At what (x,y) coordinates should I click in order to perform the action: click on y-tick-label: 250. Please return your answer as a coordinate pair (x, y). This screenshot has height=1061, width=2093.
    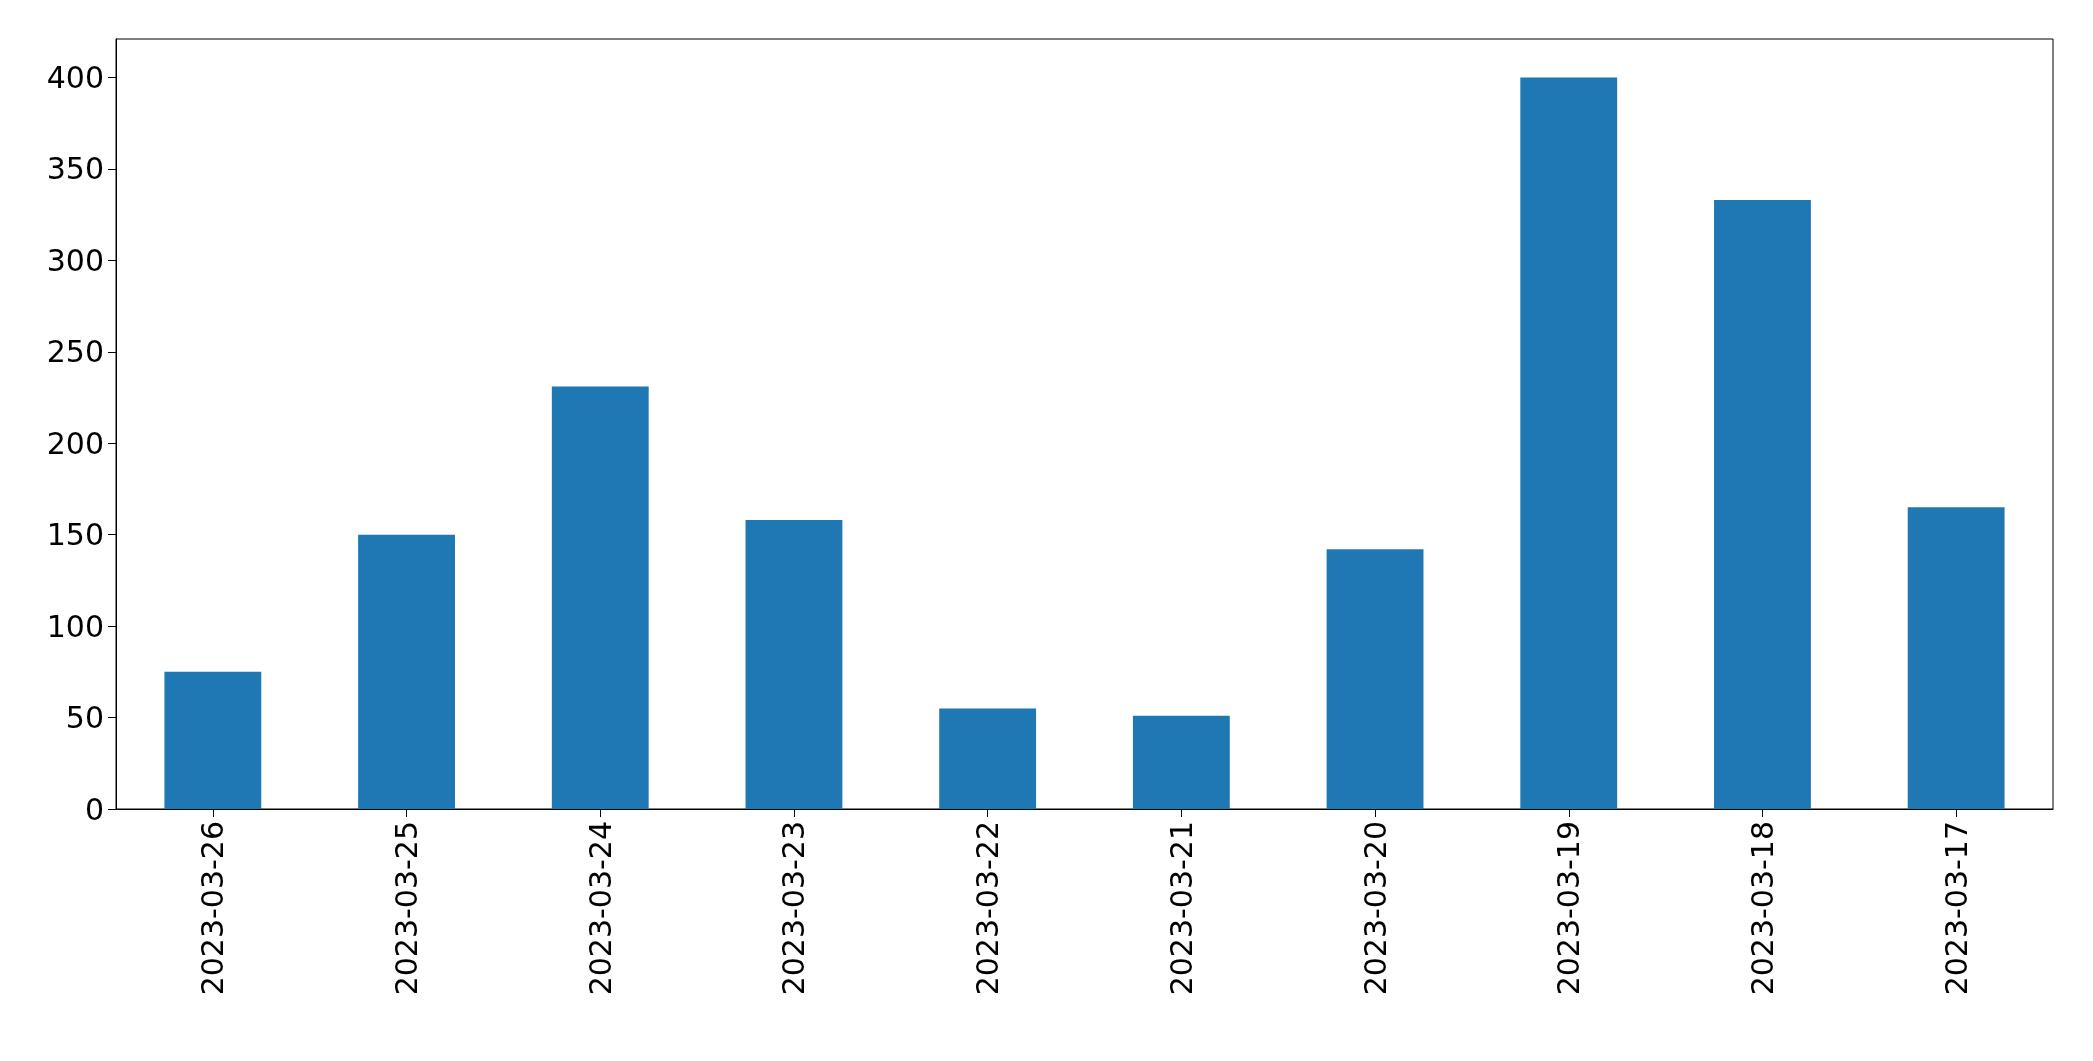
    Looking at the image, I should click on (75, 352).